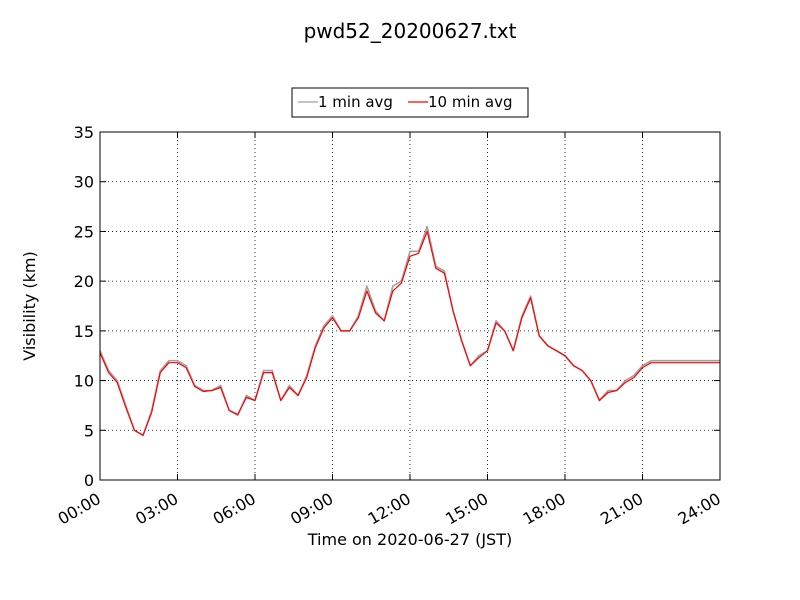 The height and width of the screenshot is (600, 800). What do you see at coordinates (409, 539) in the screenshot?
I see `x-axis-label: Time on 2020-06-27 (JST)` at bounding box center [409, 539].